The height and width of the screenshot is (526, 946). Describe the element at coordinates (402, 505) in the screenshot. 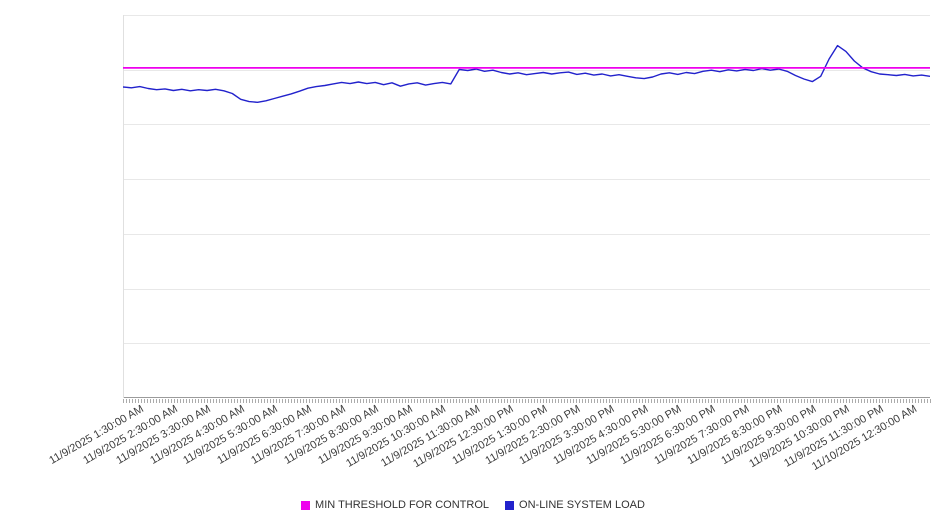

I see `legend-label-min-threshold: MIN THRESHOLD FOR CONTROL` at that location.